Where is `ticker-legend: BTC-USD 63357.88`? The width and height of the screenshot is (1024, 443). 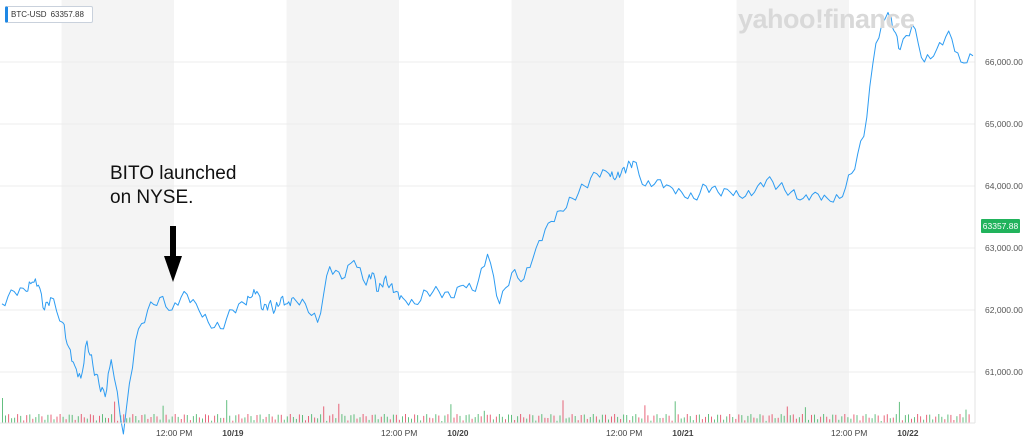 ticker-legend: BTC-USD 63357.88 is located at coordinates (49, 14).